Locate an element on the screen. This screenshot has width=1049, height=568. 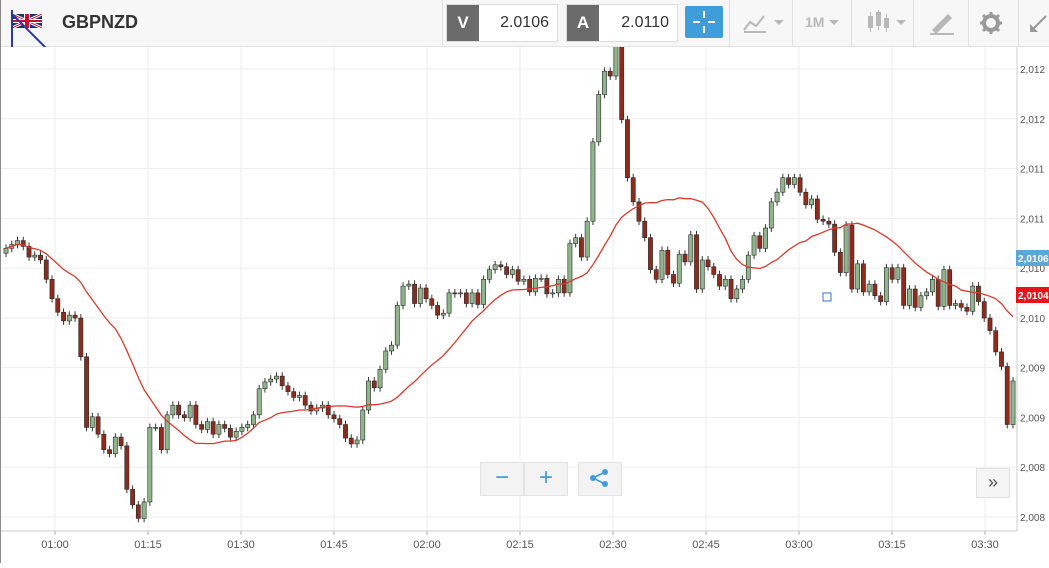
scroll-right-button: » is located at coordinates (993, 483).